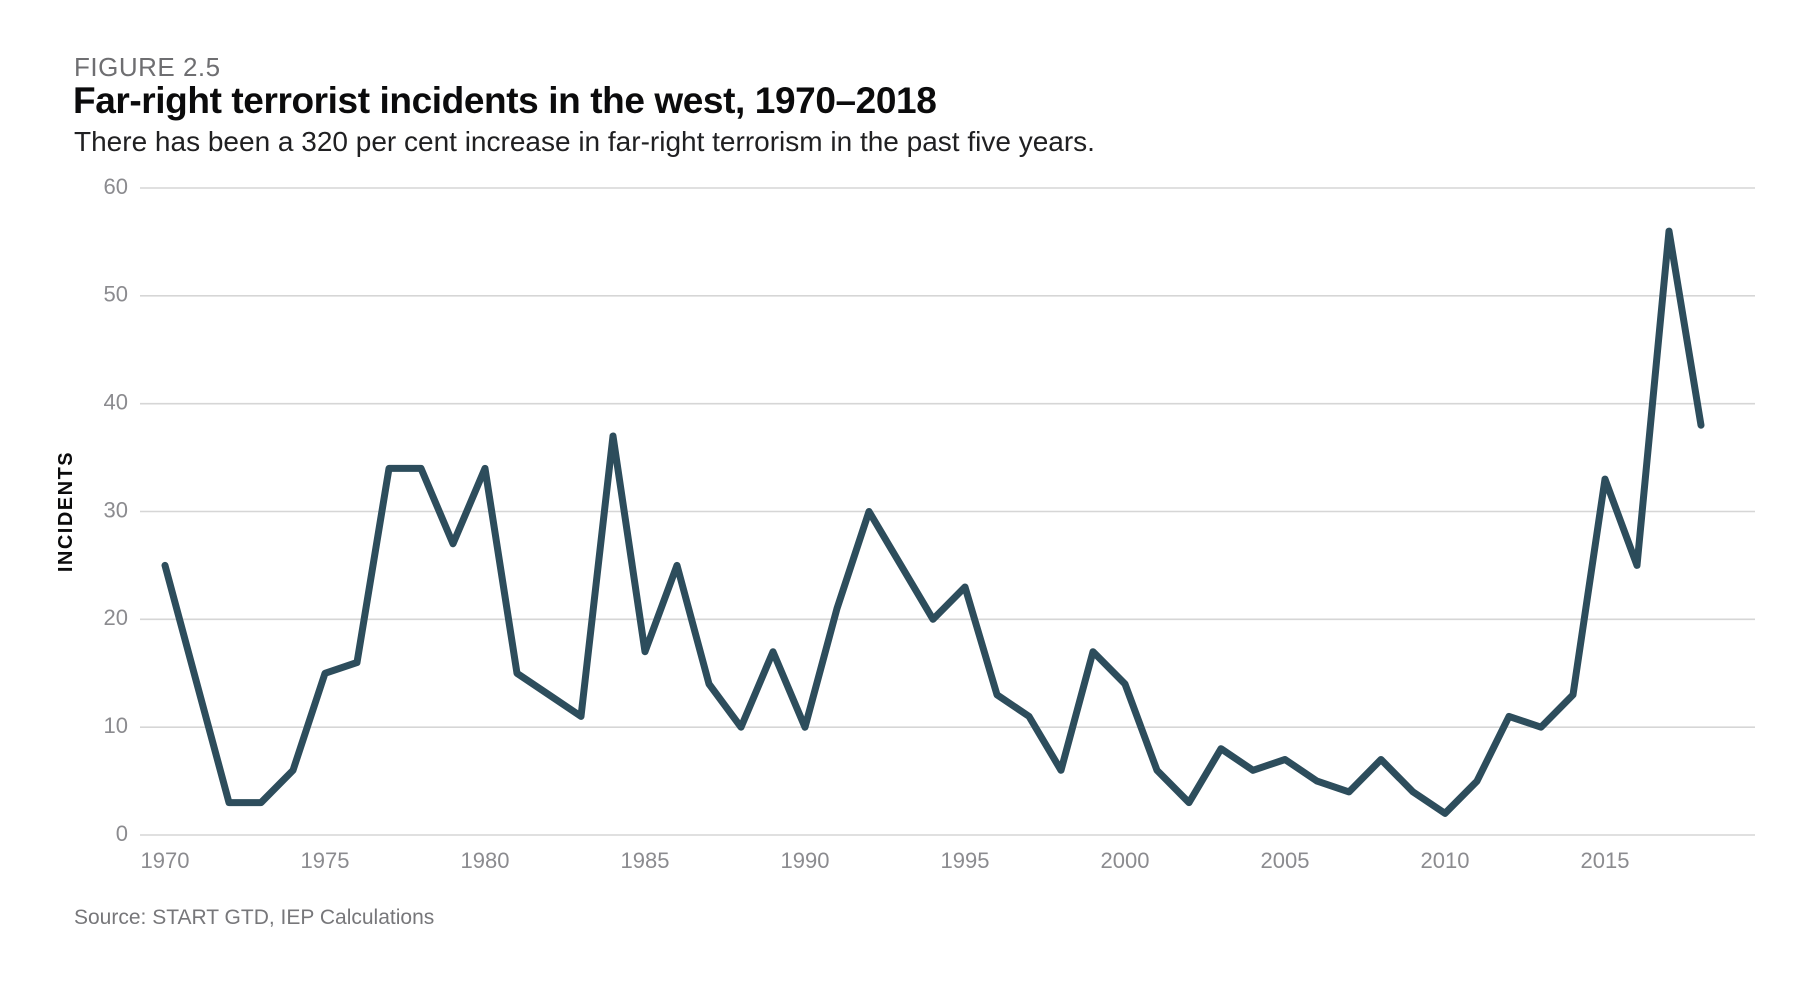 The height and width of the screenshot is (996, 1808). Describe the element at coordinates (645, 860) in the screenshot. I see `x-axis-tick-label: 1985` at that location.